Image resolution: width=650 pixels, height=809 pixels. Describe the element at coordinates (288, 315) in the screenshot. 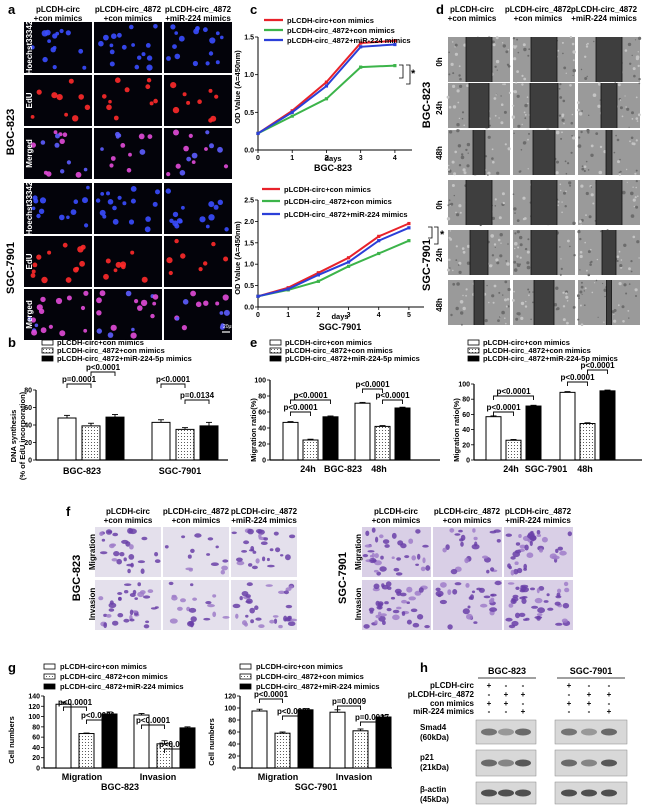

I see `c-xtick-label: 1` at that location.